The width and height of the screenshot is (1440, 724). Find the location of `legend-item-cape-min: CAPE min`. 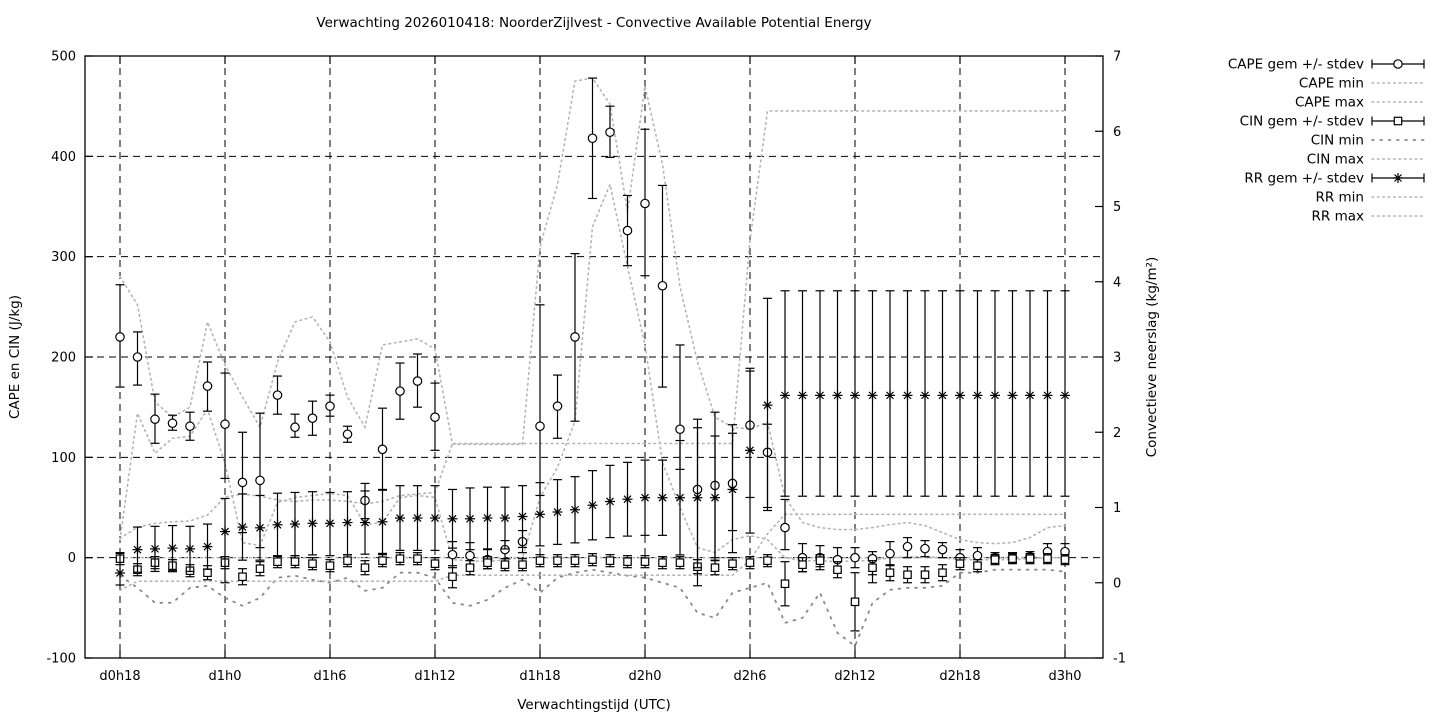

legend-item-cape-min: CAPE min is located at coordinates (1362, 84).